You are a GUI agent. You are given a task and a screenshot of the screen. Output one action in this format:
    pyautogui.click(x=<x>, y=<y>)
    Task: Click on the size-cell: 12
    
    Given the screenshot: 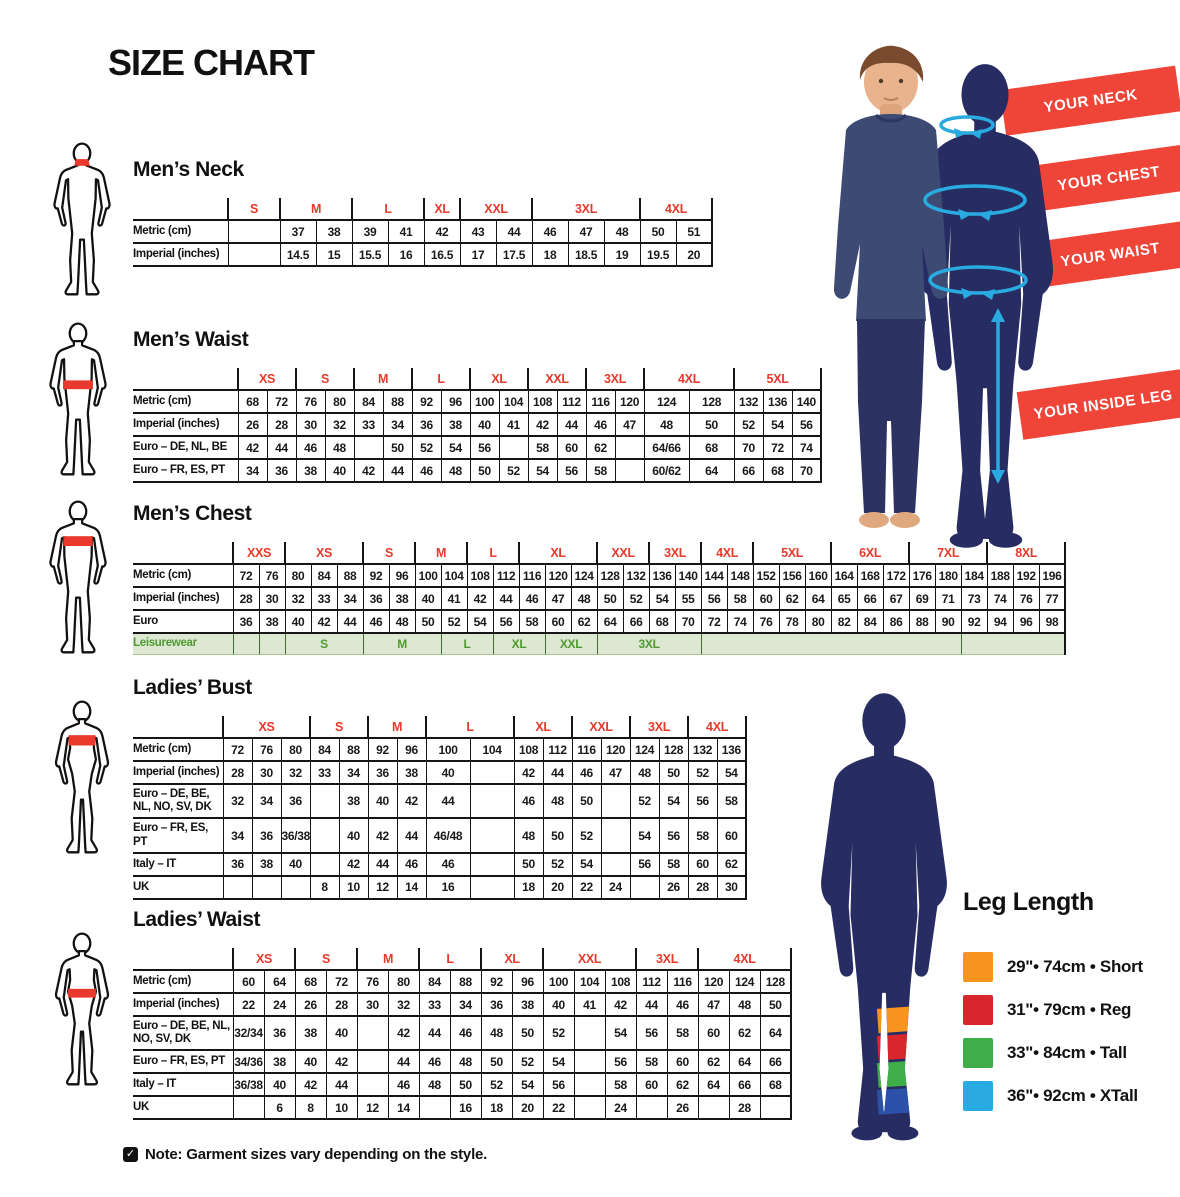 What is the action you would take?
    pyautogui.click(x=382, y=887)
    